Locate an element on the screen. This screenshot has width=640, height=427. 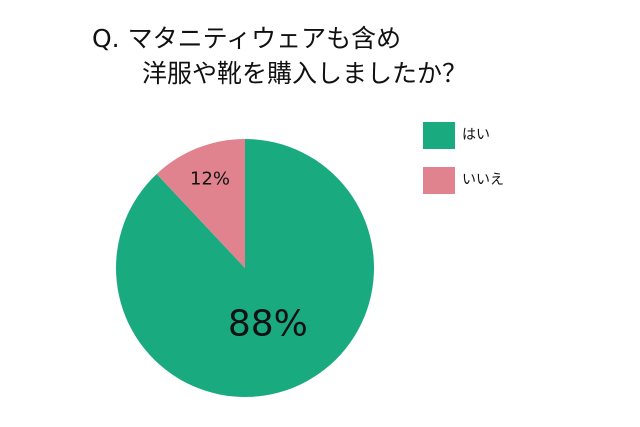
data-label: 88% is located at coordinates (268, 324).